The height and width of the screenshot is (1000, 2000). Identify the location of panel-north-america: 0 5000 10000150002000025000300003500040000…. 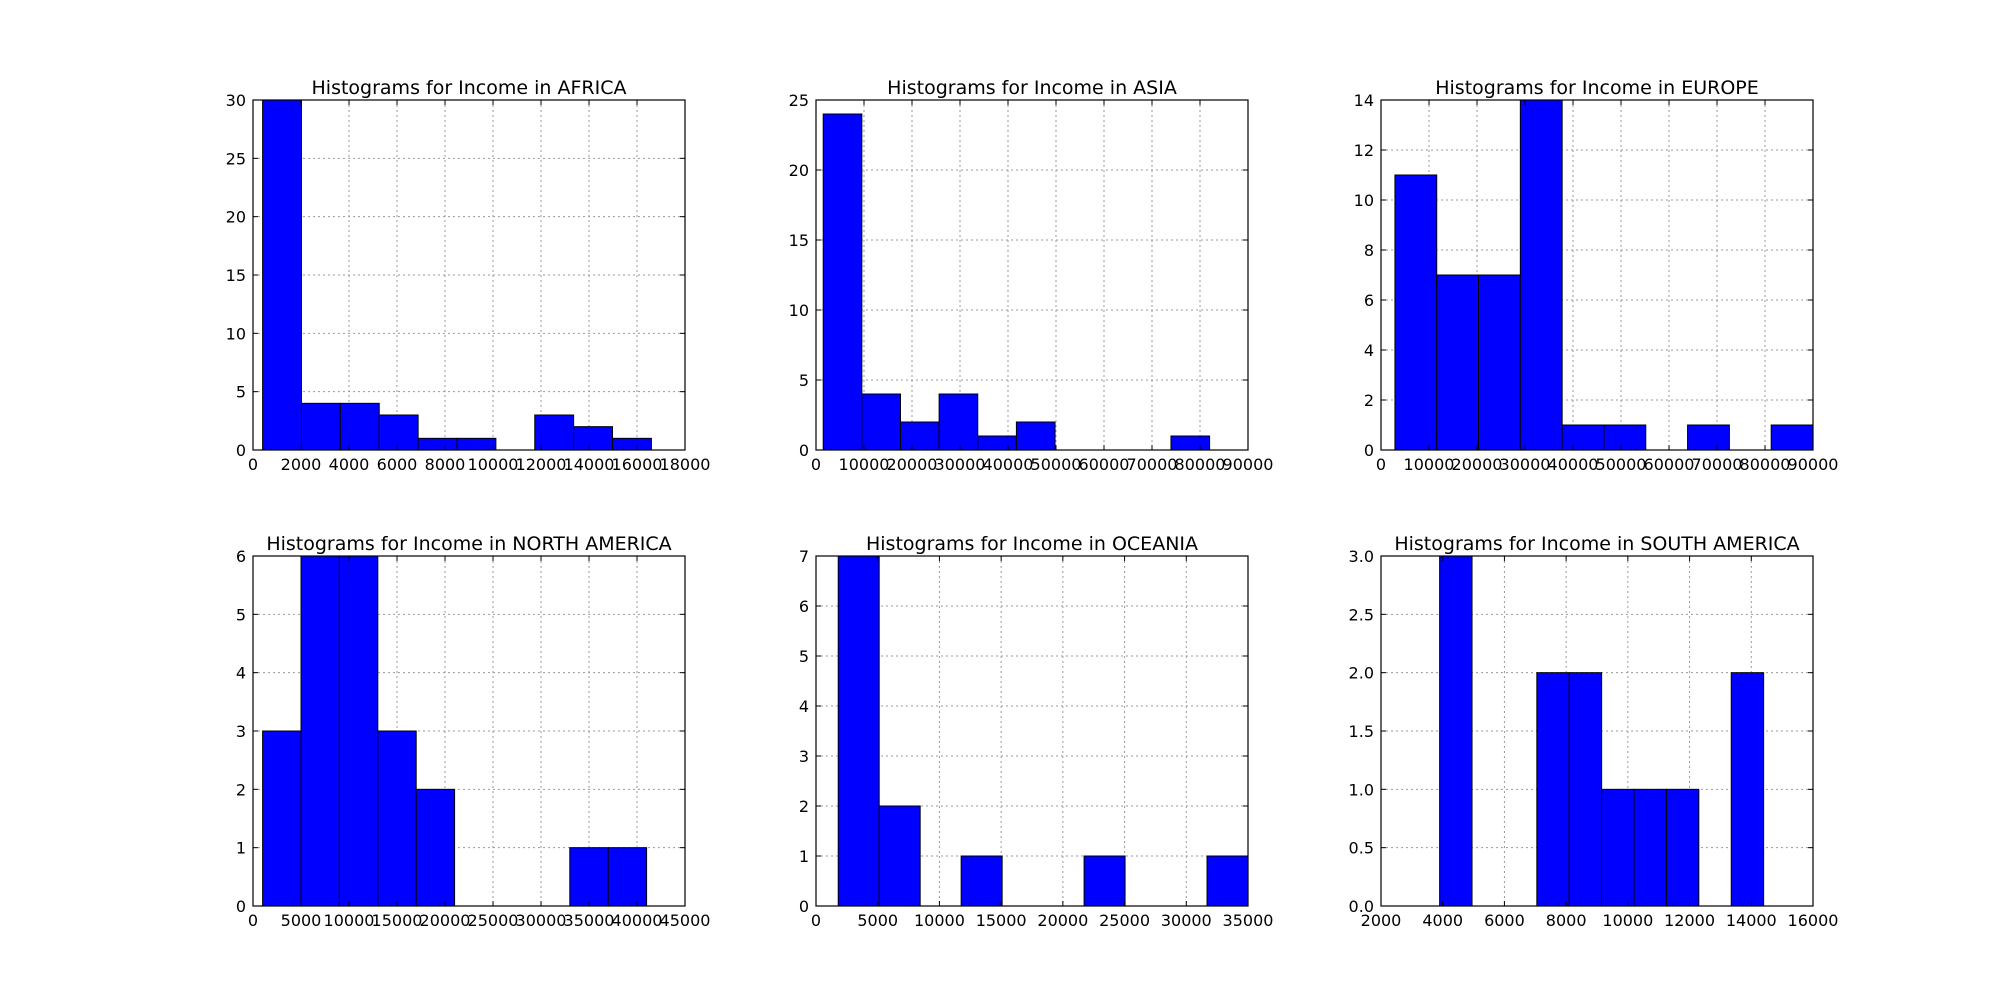
(473, 731).